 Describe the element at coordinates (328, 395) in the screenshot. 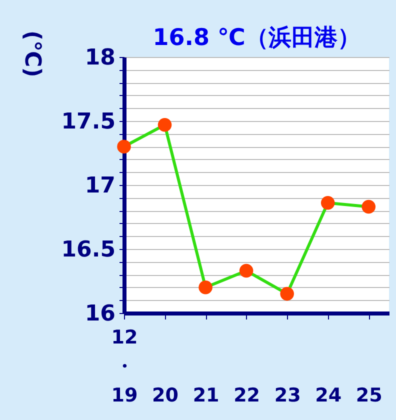

I see `x-tick-label: 24` at that location.